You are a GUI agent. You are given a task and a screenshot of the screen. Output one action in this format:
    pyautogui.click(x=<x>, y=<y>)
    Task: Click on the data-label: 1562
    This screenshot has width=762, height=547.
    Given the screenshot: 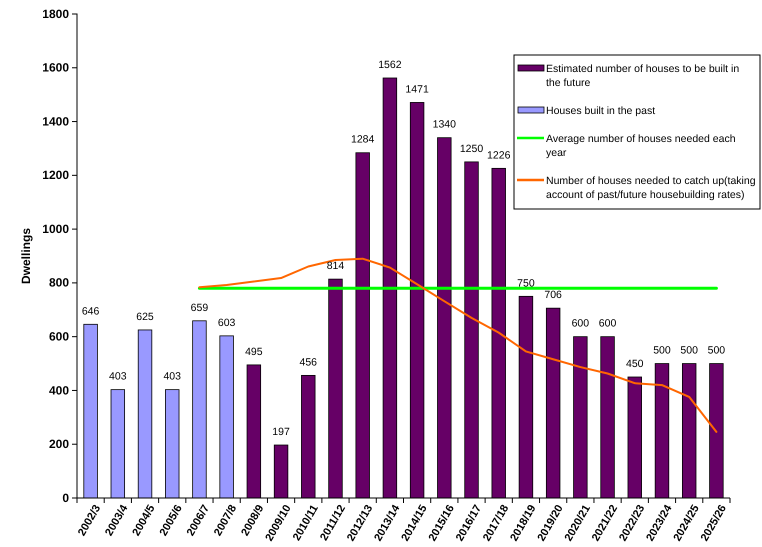 What is the action you would take?
    pyautogui.click(x=390, y=64)
    